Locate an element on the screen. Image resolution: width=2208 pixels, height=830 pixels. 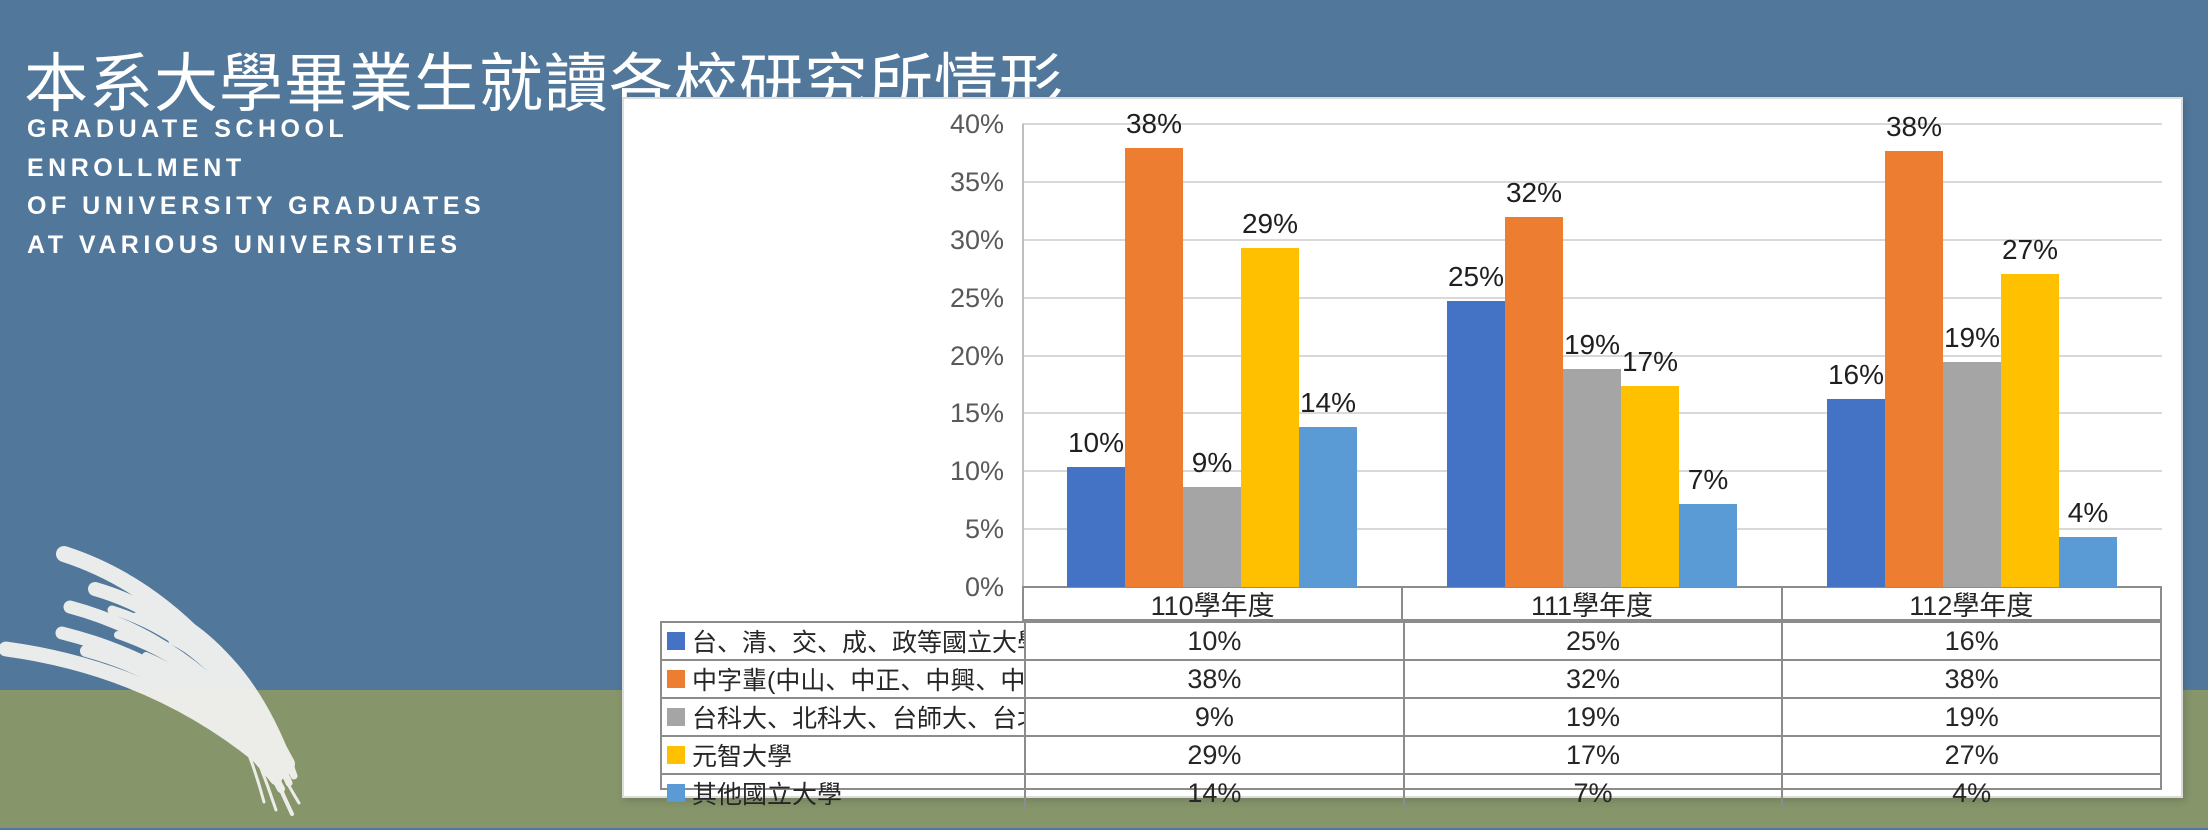
series-name: 台、清、交、成、政等國立大學 is located at coordinates (858, 643).